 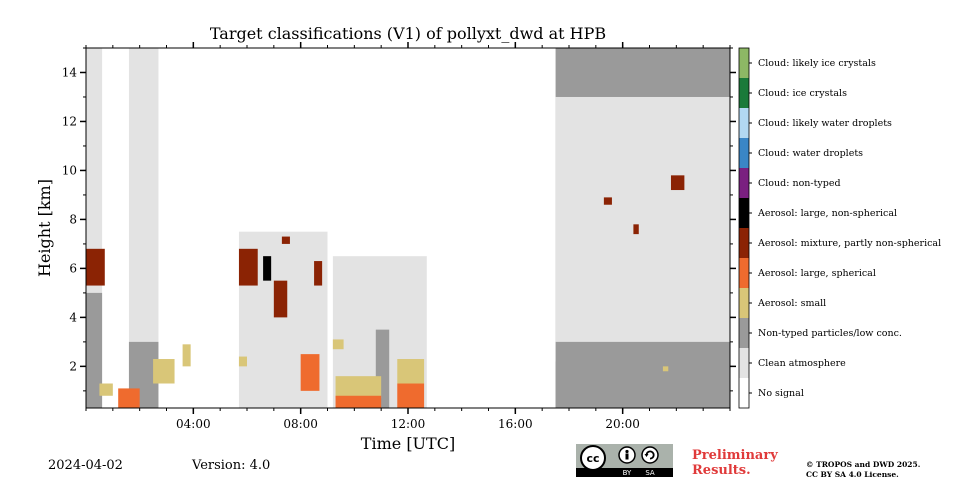 I want to click on y-tick-label: 8, so click(x=73, y=219).